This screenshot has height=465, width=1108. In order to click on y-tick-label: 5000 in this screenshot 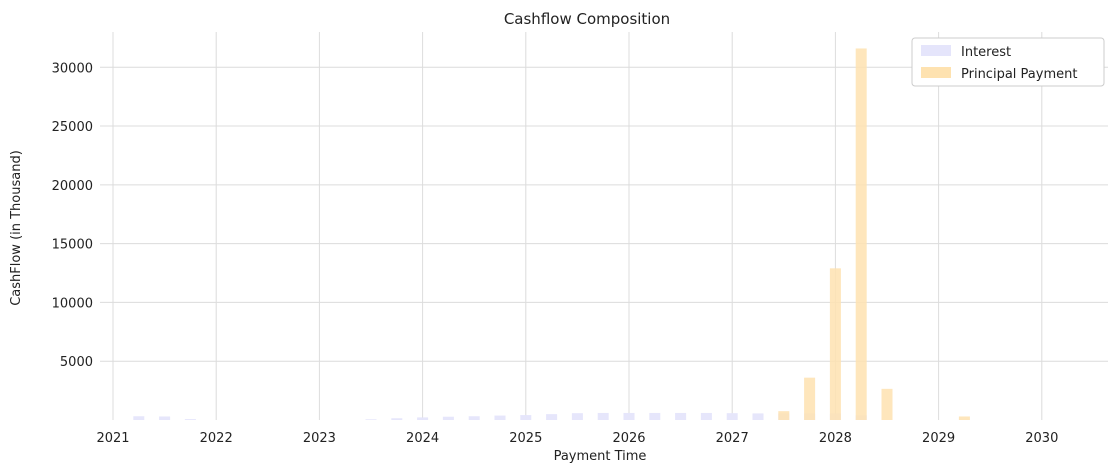, I will do `click(76, 362)`.